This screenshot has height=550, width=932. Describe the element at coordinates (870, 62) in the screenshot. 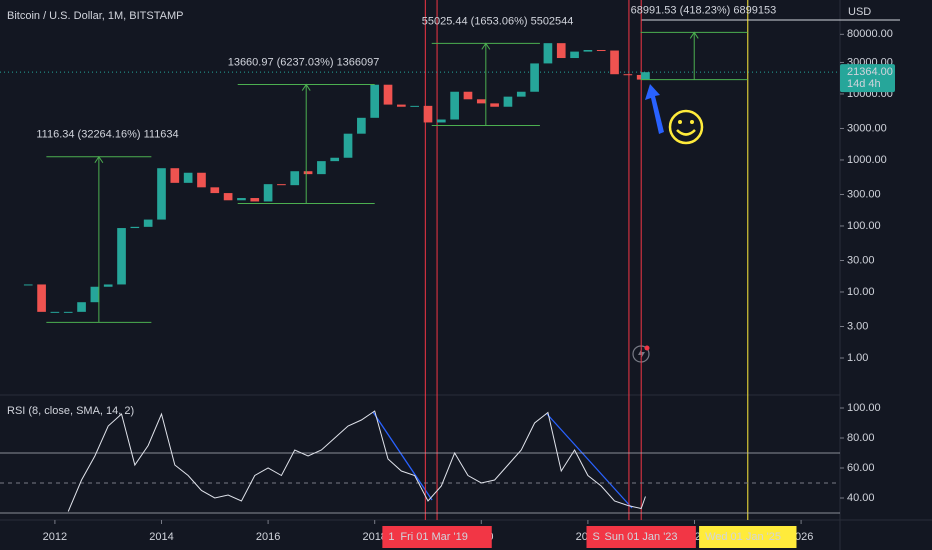

I see `y-tick-label: 30000.00` at that location.